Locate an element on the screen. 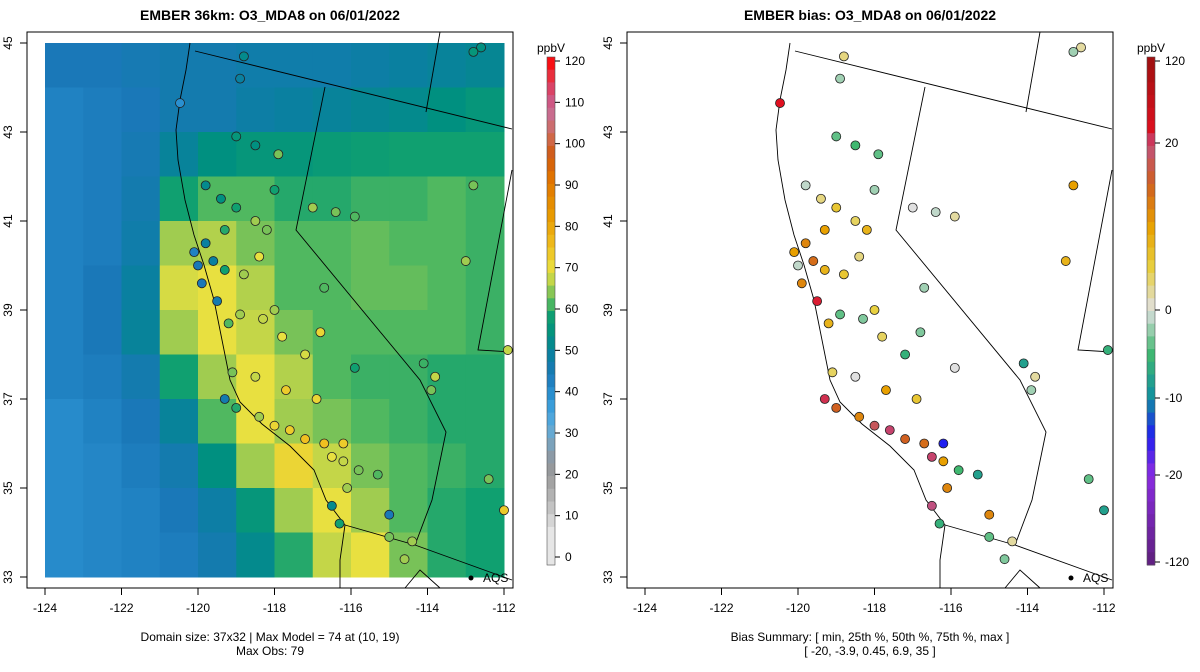 This screenshot has width=1200, height=672. colorbar-tick-label: 60 is located at coordinates (572, 309).